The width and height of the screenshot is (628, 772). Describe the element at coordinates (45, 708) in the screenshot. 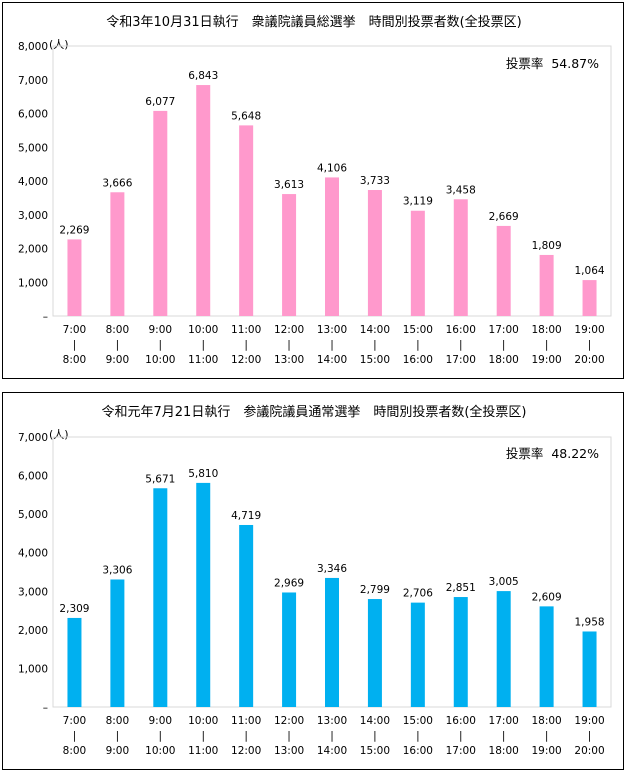

I see `y-tick-label: –` at that location.